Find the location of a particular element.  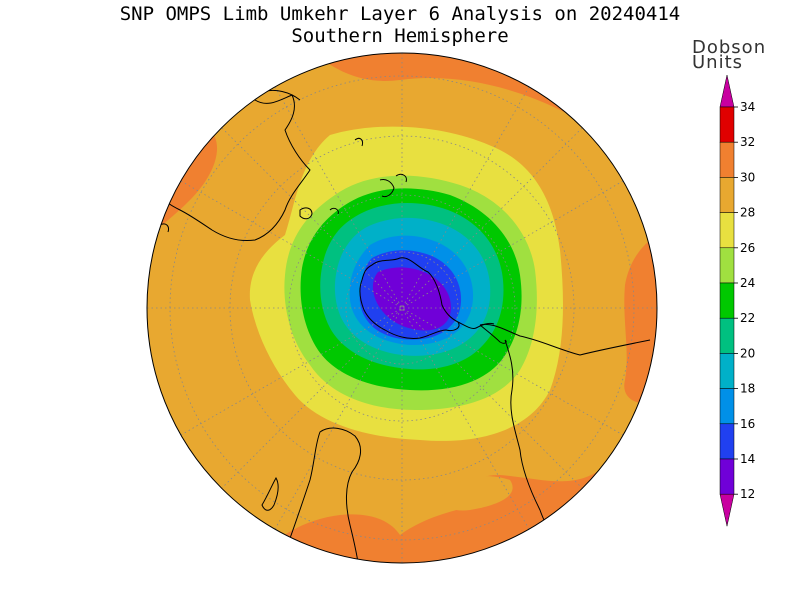

unit-line1: Dobson is located at coordinates (729, 47).